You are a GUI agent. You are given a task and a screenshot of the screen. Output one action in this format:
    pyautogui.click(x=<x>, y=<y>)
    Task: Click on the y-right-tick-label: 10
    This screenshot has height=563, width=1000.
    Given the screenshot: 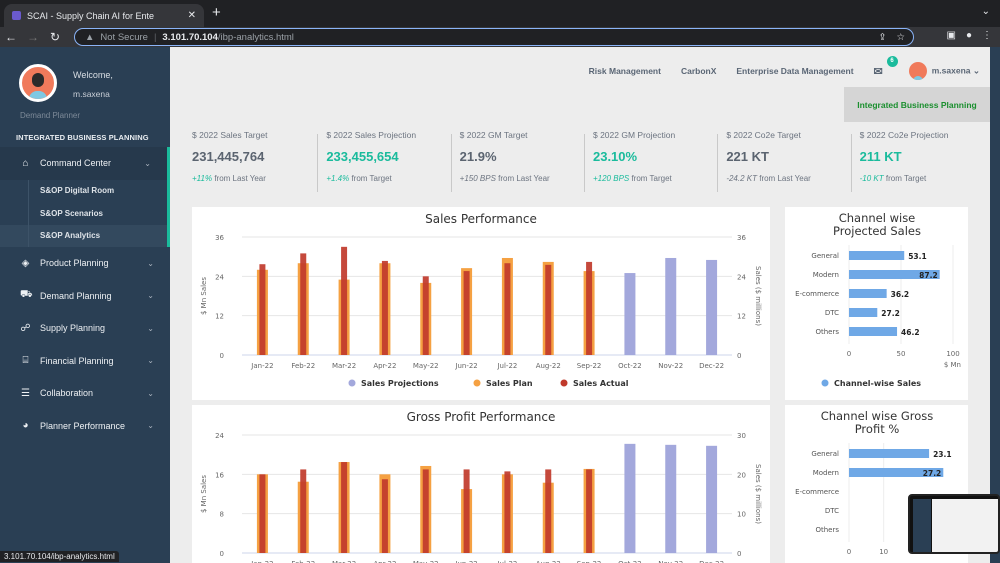 What is the action you would take?
    pyautogui.click(x=741, y=515)
    